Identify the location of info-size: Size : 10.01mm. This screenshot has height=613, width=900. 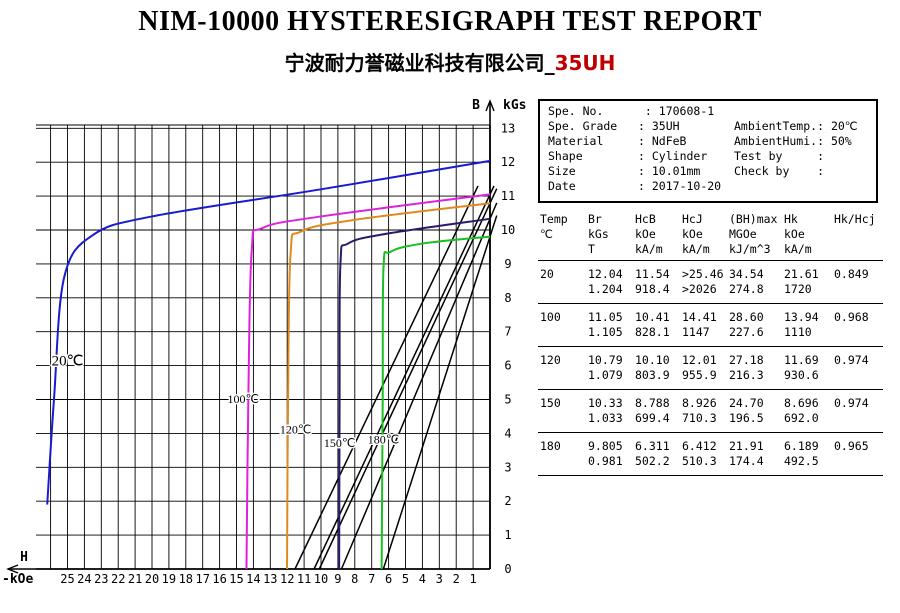
(624, 171).